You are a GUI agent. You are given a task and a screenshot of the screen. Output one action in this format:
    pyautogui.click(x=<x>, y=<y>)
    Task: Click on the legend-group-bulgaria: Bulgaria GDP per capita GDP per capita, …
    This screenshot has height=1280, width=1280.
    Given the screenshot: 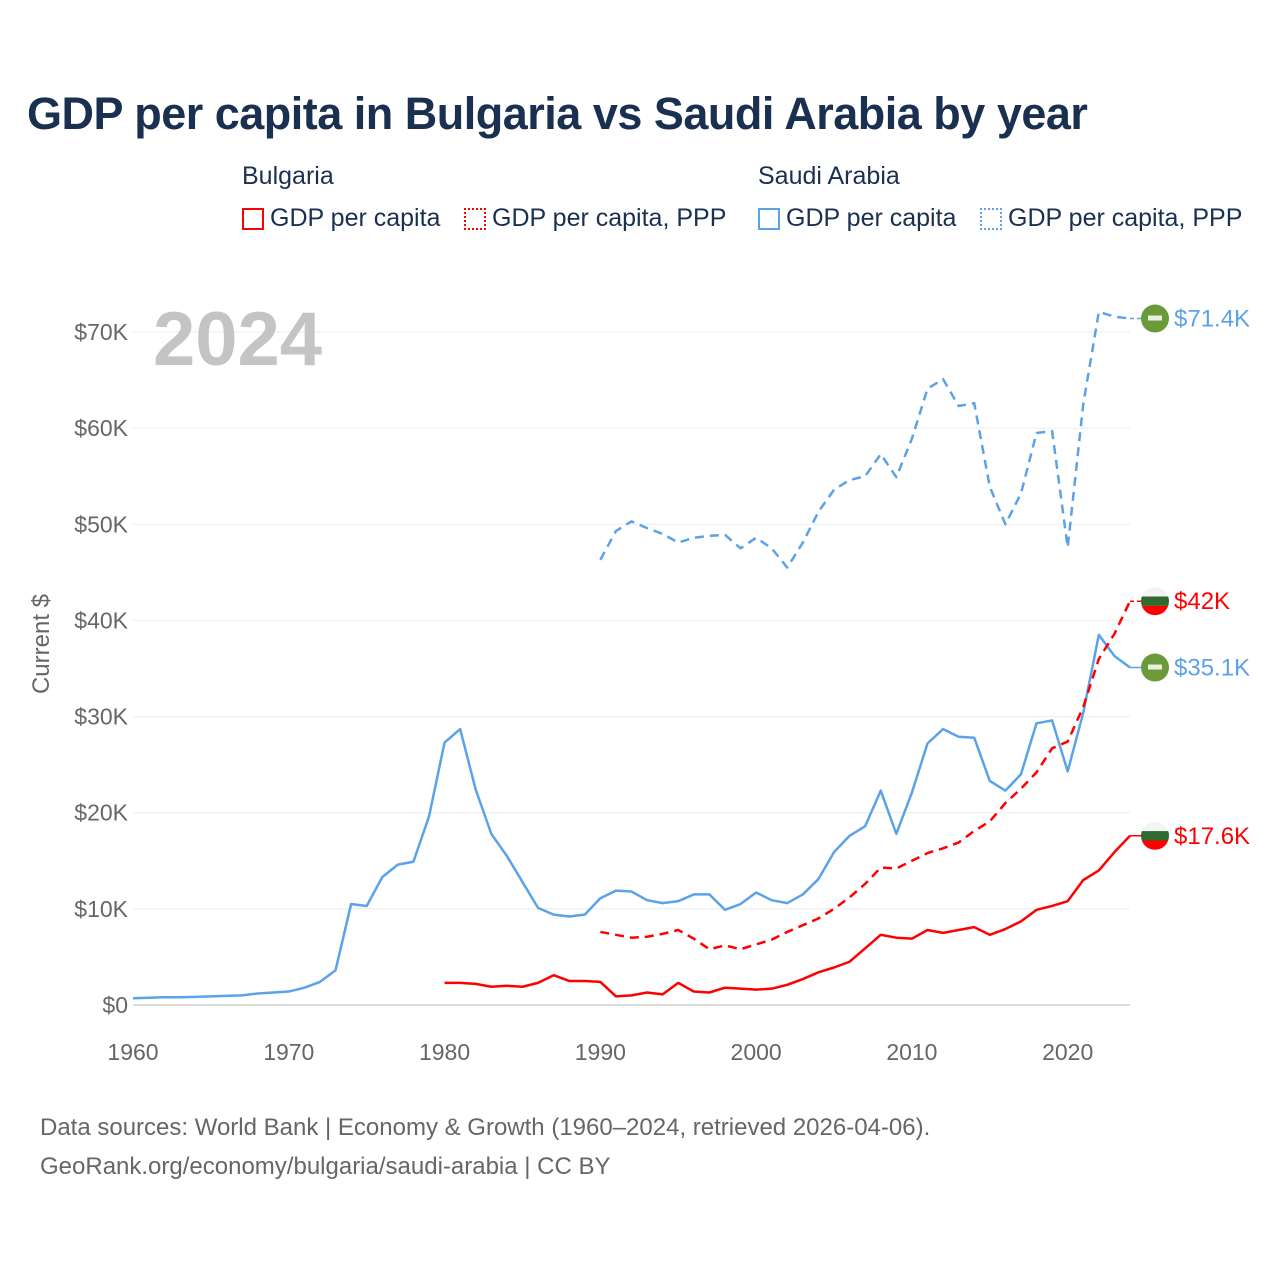 What is the action you would take?
    pyautogui.click(x=484, y=197)
    